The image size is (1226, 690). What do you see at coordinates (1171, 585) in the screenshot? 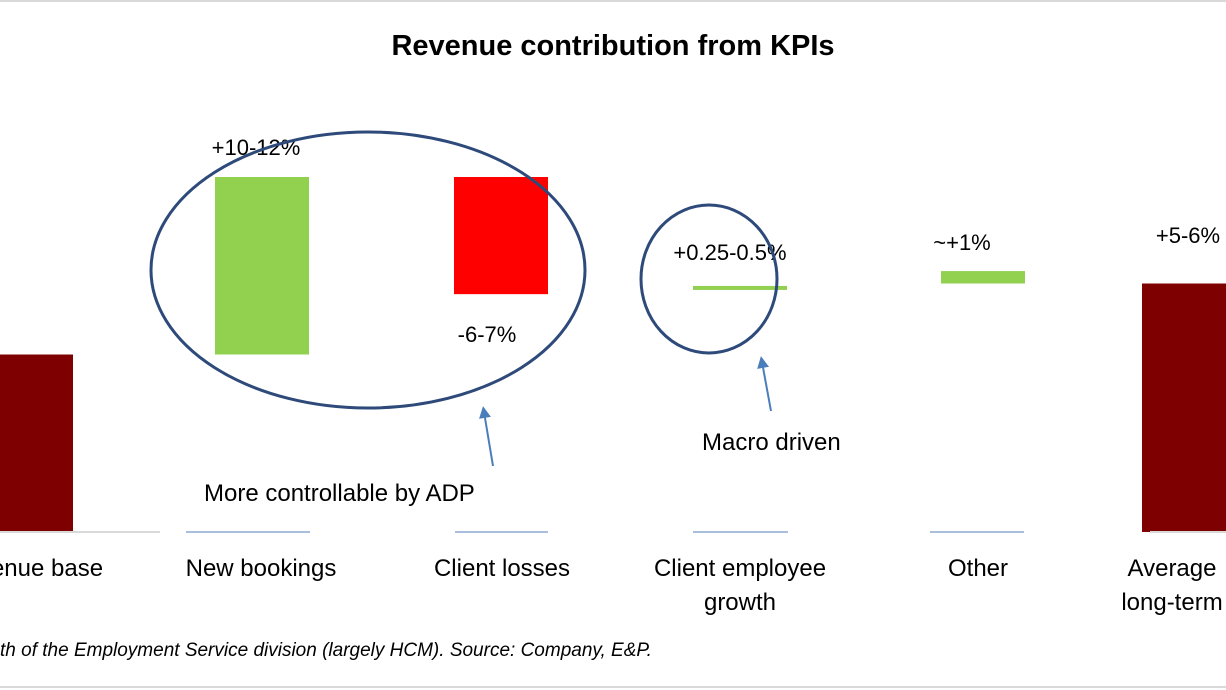
I see `category-label: Average long-term` at bounding box center [1171, 585].